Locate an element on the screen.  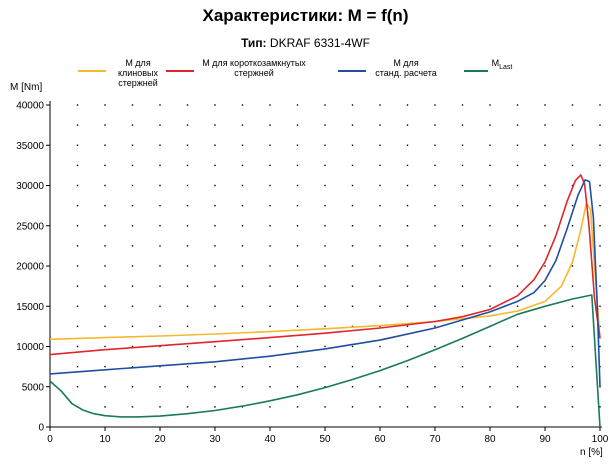
legend-label-standard-line2: станд. расчета is located at coordinates (406, 73).